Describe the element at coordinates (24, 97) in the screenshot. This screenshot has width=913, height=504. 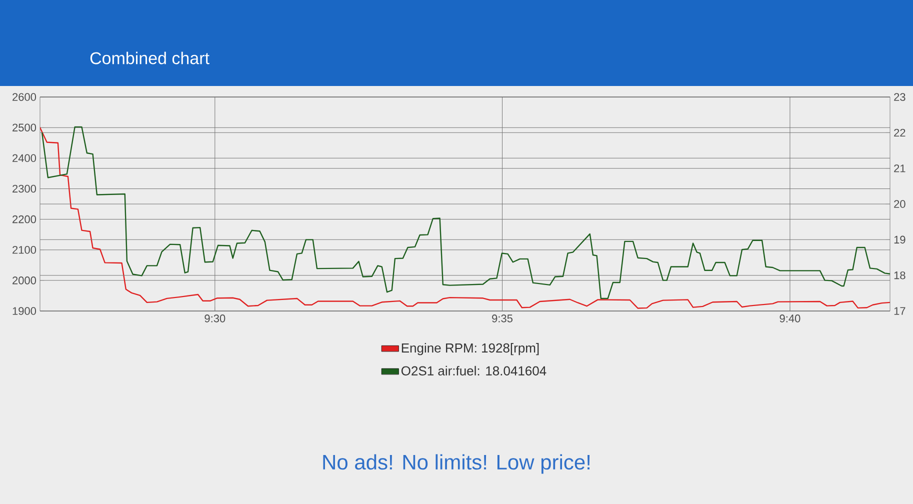
I see `y-tick-label: 2600` at that location.